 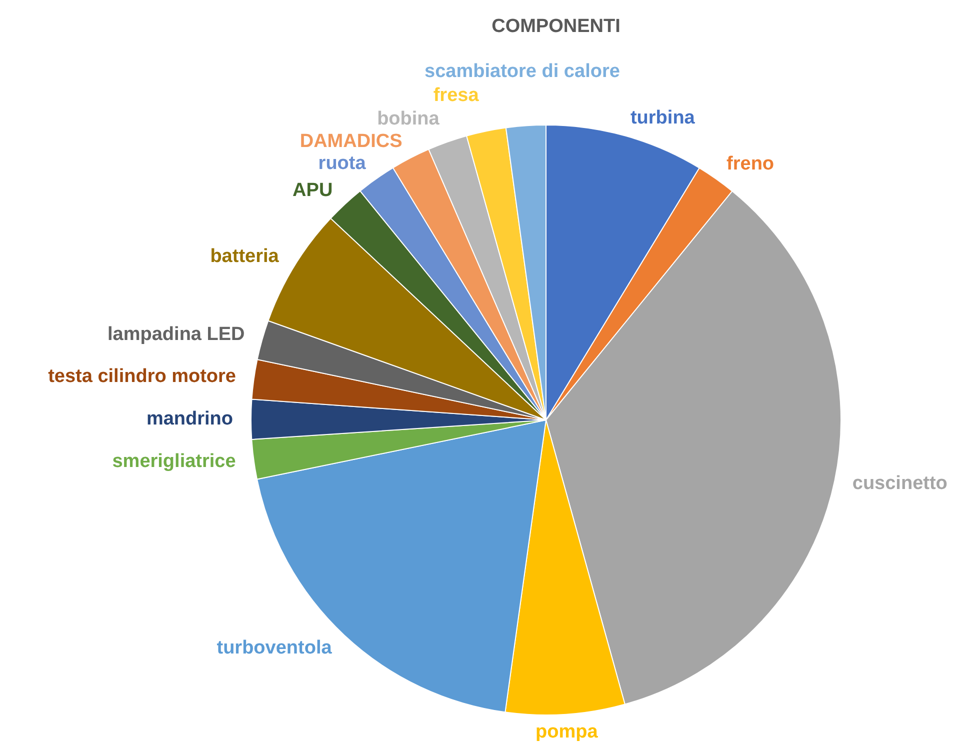 I want to click on slice-label: pompa, so click(x=566, y=731).